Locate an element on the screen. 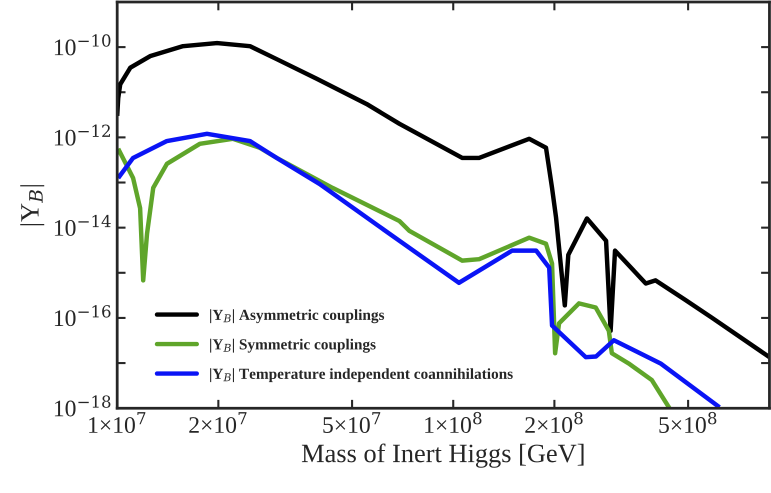 Image resolution: width=771 pixels, height=493 pixels. y-axis-title: |Y$_{B}$| is located at coordinates (32, 205).